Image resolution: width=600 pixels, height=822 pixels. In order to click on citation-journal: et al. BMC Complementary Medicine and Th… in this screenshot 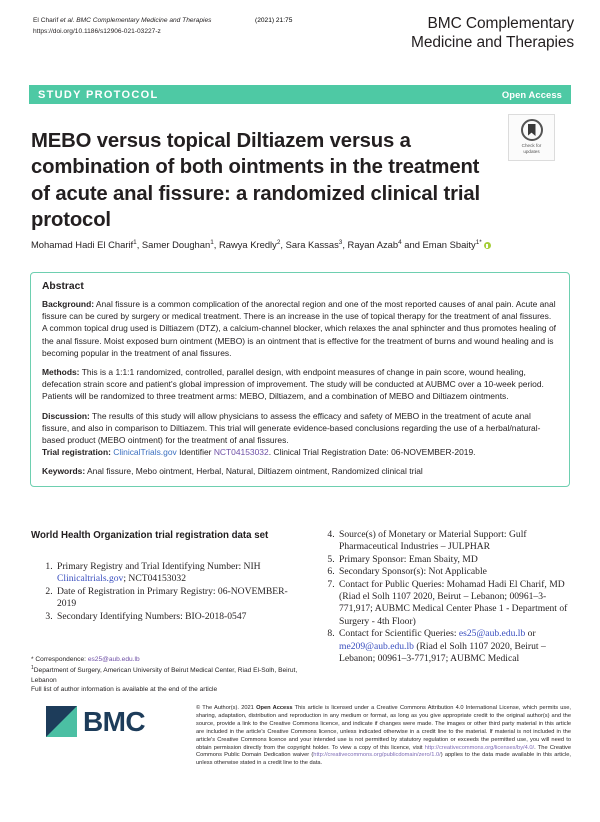, I will do `click(136, 20)`.